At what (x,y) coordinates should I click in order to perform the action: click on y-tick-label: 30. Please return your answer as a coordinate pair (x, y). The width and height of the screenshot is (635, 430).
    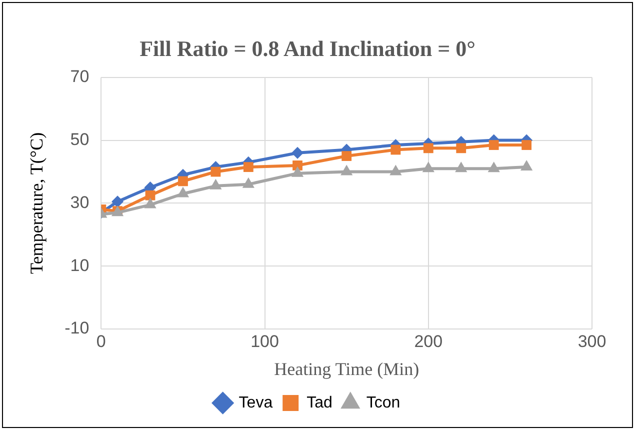
    Looking at the image, I should click on (80, 202).